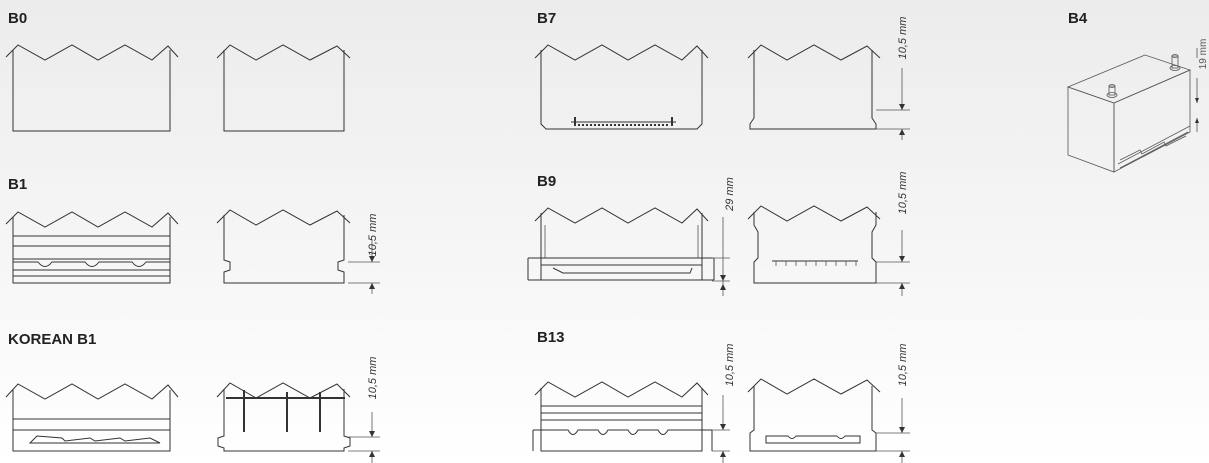 The width and height of the screenshot is (1209, 463). I want to click on b9-side-view, so click(814, 244).